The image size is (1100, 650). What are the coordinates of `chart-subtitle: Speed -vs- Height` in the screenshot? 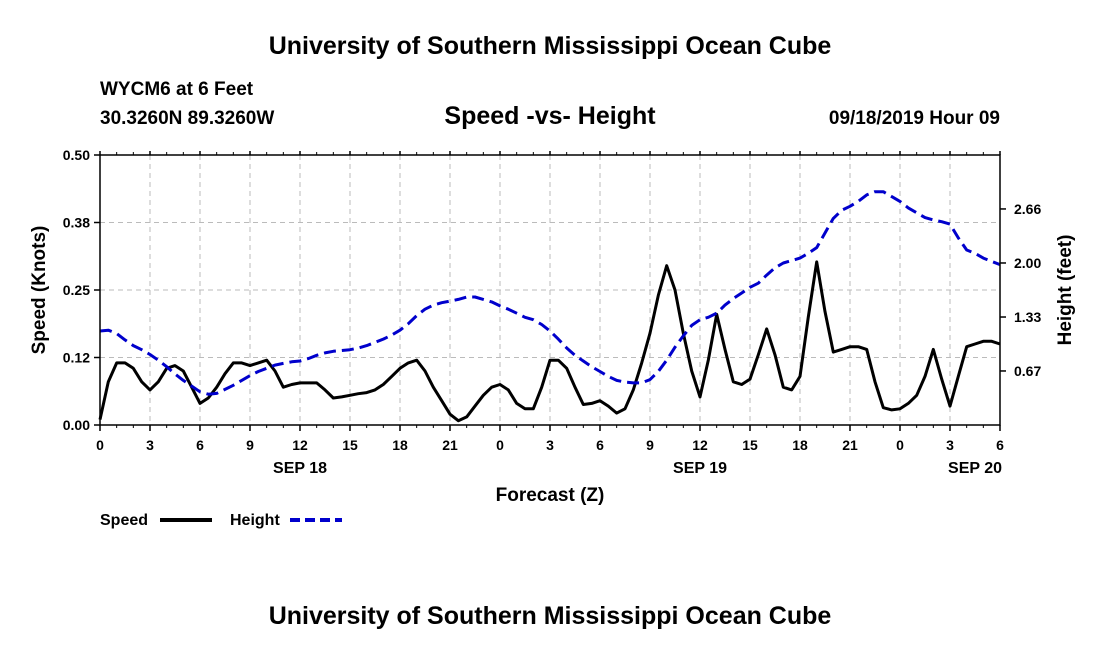 It's located at (550, 116).